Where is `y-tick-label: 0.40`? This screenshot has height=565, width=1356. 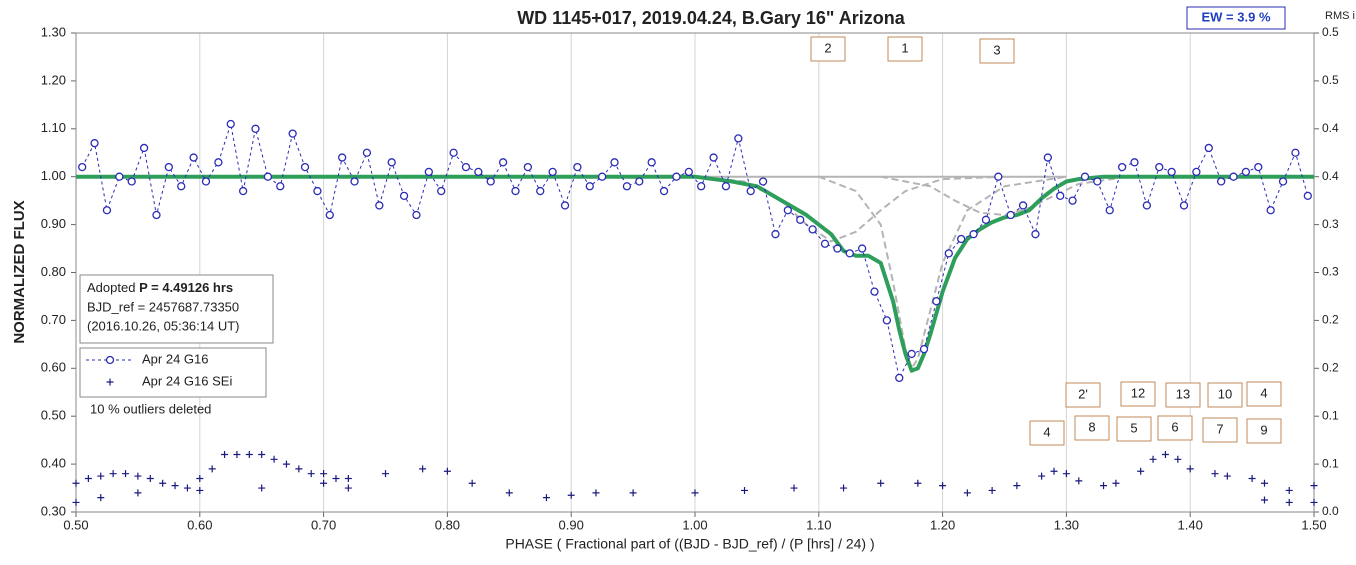 y-tick-label: 0.40 is located at coordinates (53, 463).